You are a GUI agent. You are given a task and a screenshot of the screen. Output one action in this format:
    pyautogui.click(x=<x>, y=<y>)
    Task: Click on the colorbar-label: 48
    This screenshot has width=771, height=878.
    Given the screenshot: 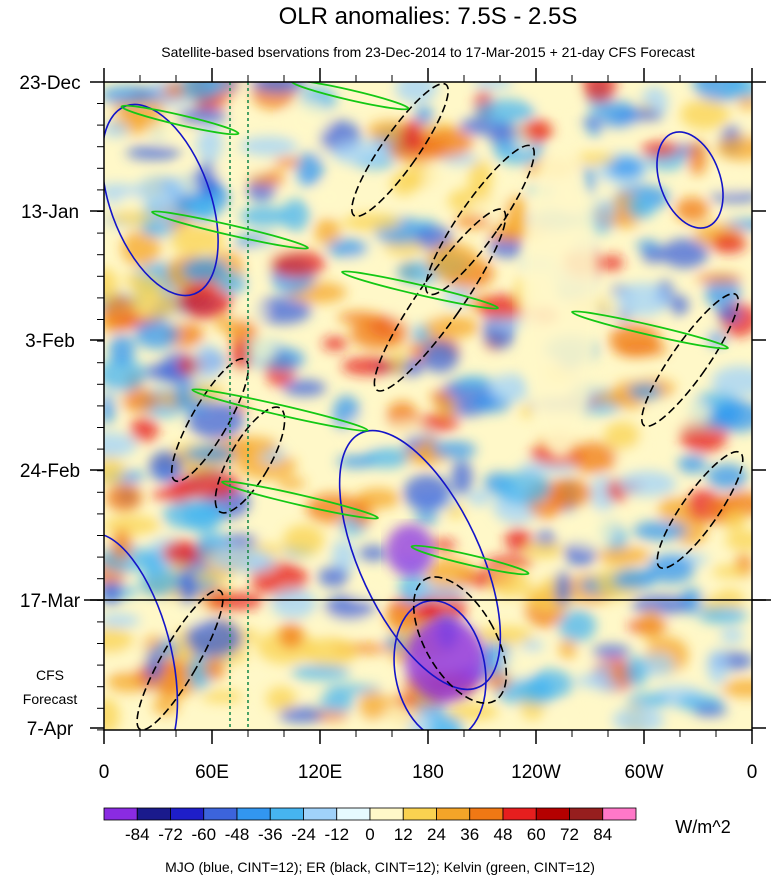 What is the action you would take?
    pyautogui.click(x=503, y=834)
    